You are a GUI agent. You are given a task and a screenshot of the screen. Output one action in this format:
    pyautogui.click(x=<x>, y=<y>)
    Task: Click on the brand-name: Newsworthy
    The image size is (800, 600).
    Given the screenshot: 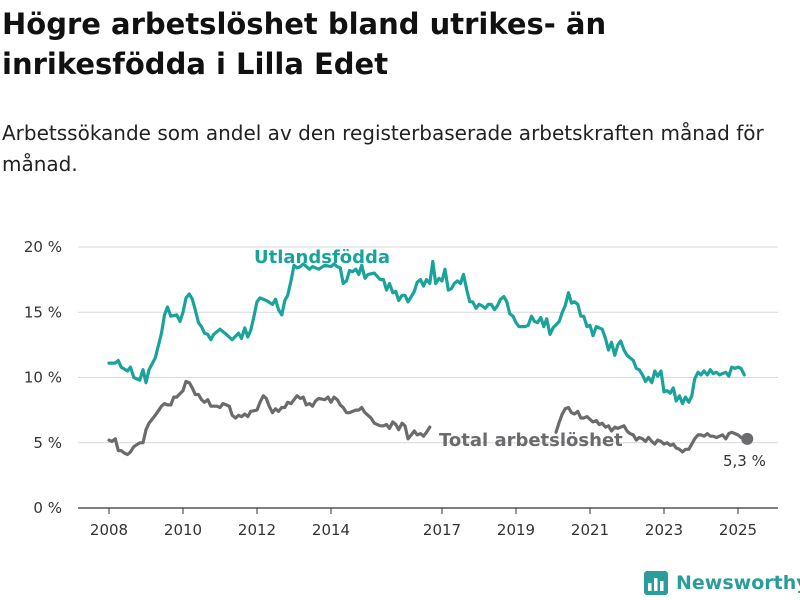 What is the action you would take?
    pyautogui.click(x=738, y=583)
    